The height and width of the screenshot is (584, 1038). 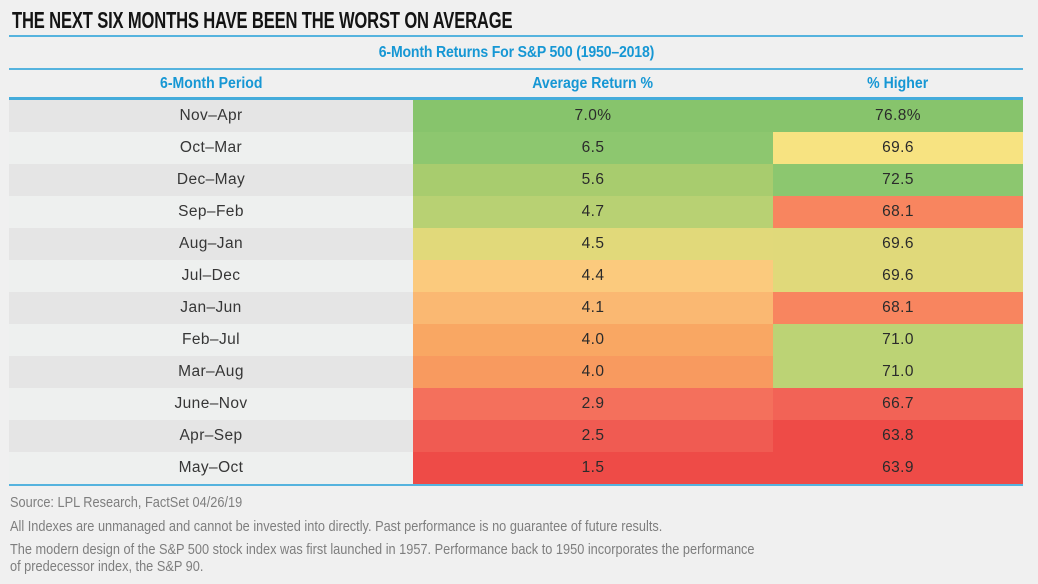 I want to click on table-row: Aug–Jan 4.5 69.6, so click(x=516, y=244).